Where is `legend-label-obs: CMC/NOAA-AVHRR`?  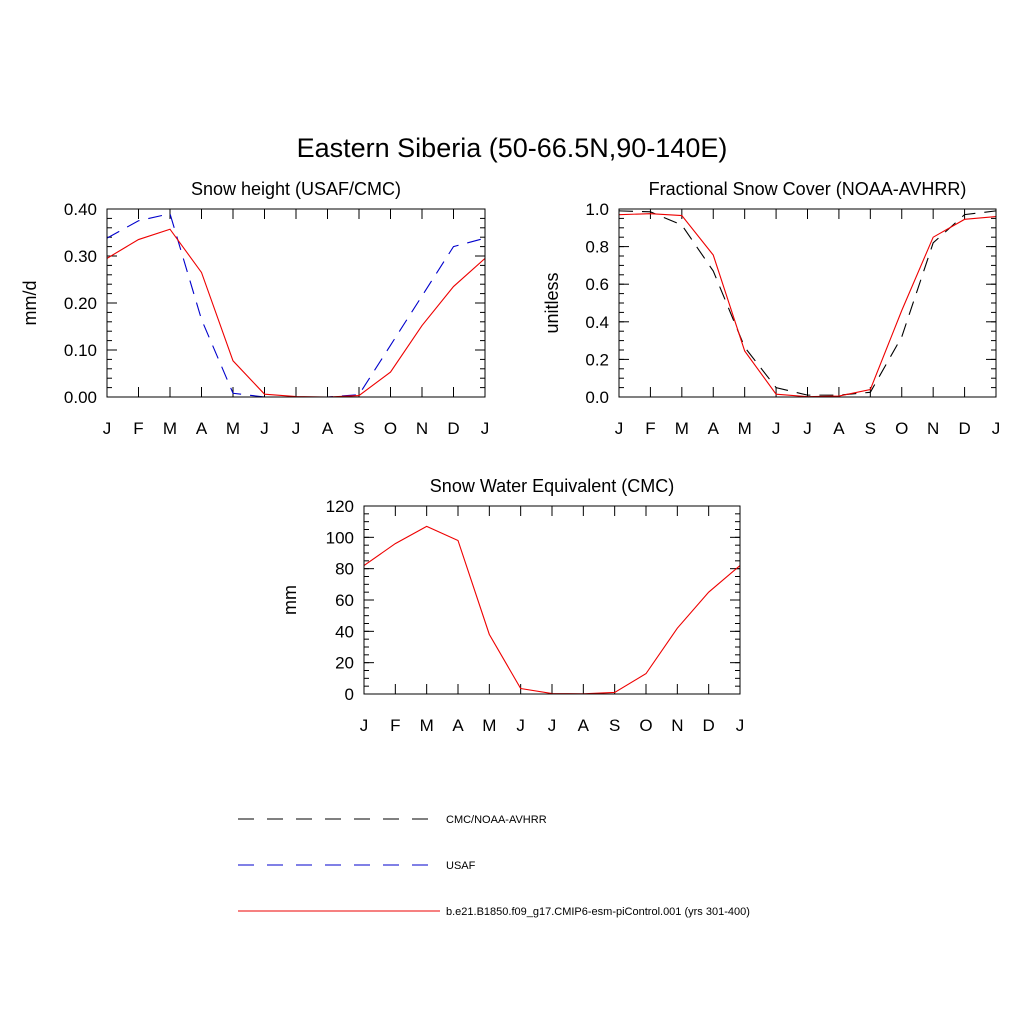
legend-label-obs: CMC/NOAA-AVHRR is located at coordinates (496, 820).